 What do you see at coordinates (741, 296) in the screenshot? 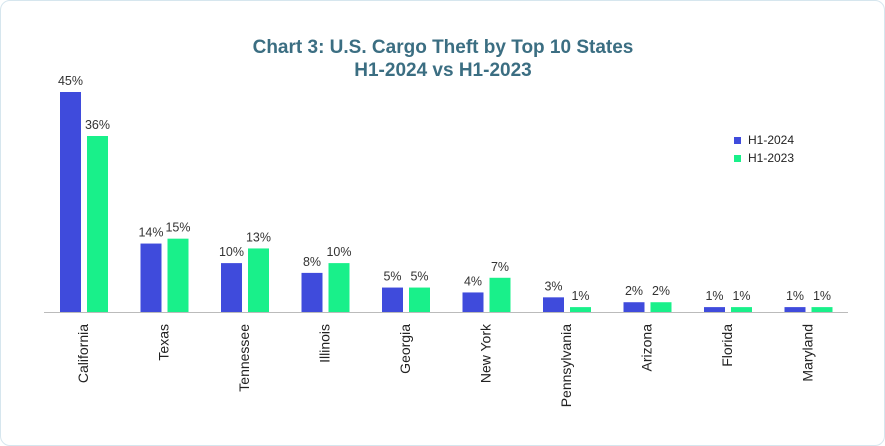
I see `data-label-h1-2023-8: 1%` at bounding box center [741, 296].